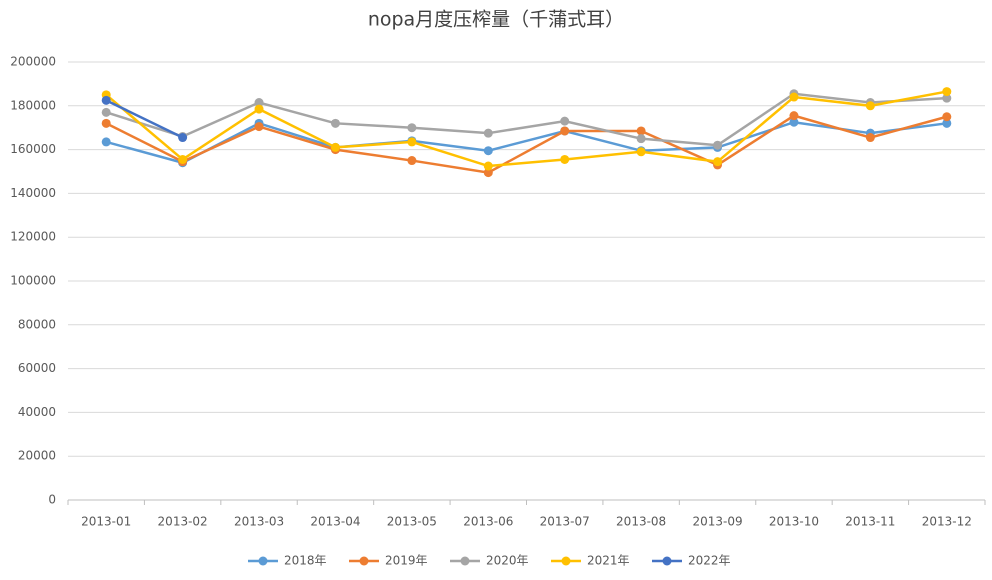 The height and width of the screenshot is (580, 992). What do you see at coordinates (33, 62) in the screenshot?
I see `y-tick-label: 200000` at bounding box center [33, 62].